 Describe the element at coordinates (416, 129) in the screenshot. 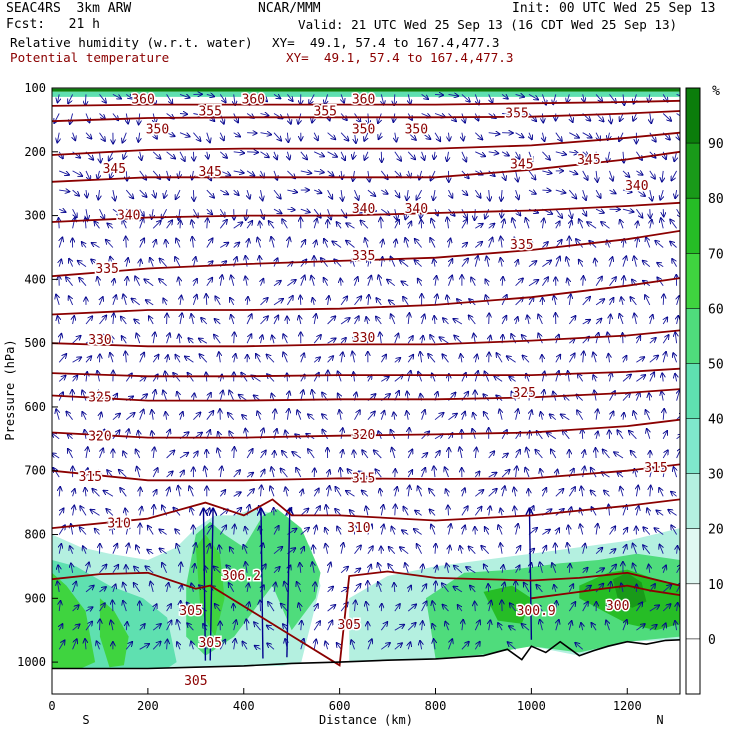

I see `theta-label-8: 350` at that location.